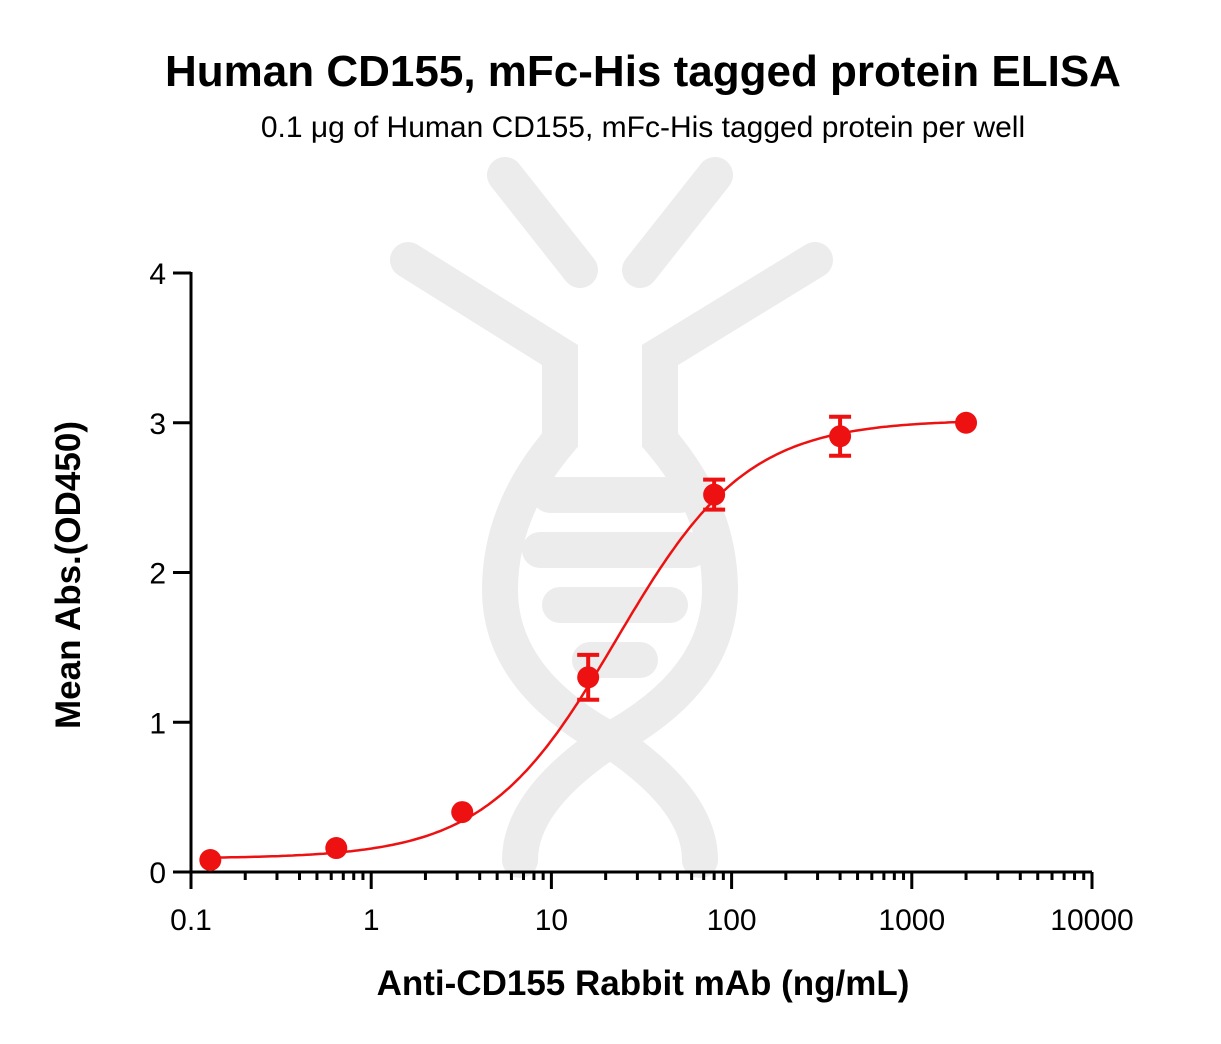 This screenshot has height=1044, width=1221. Describe the element at coordinates (157, 873) in the screenshot. I see `y-tick-label: 0` at that location.